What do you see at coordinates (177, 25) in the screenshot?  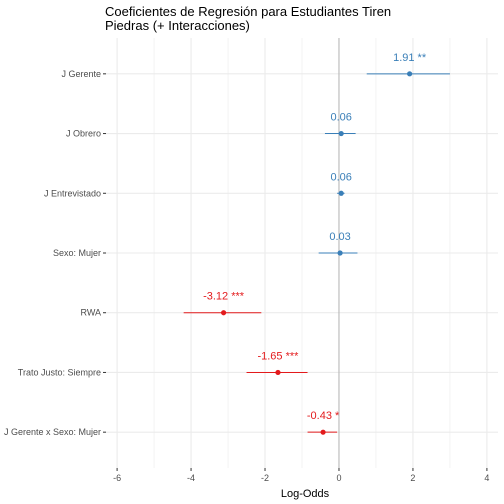 I see `chart-title-line-2: Piedras (+ Interacciones)` at bounding box center [177, 25].